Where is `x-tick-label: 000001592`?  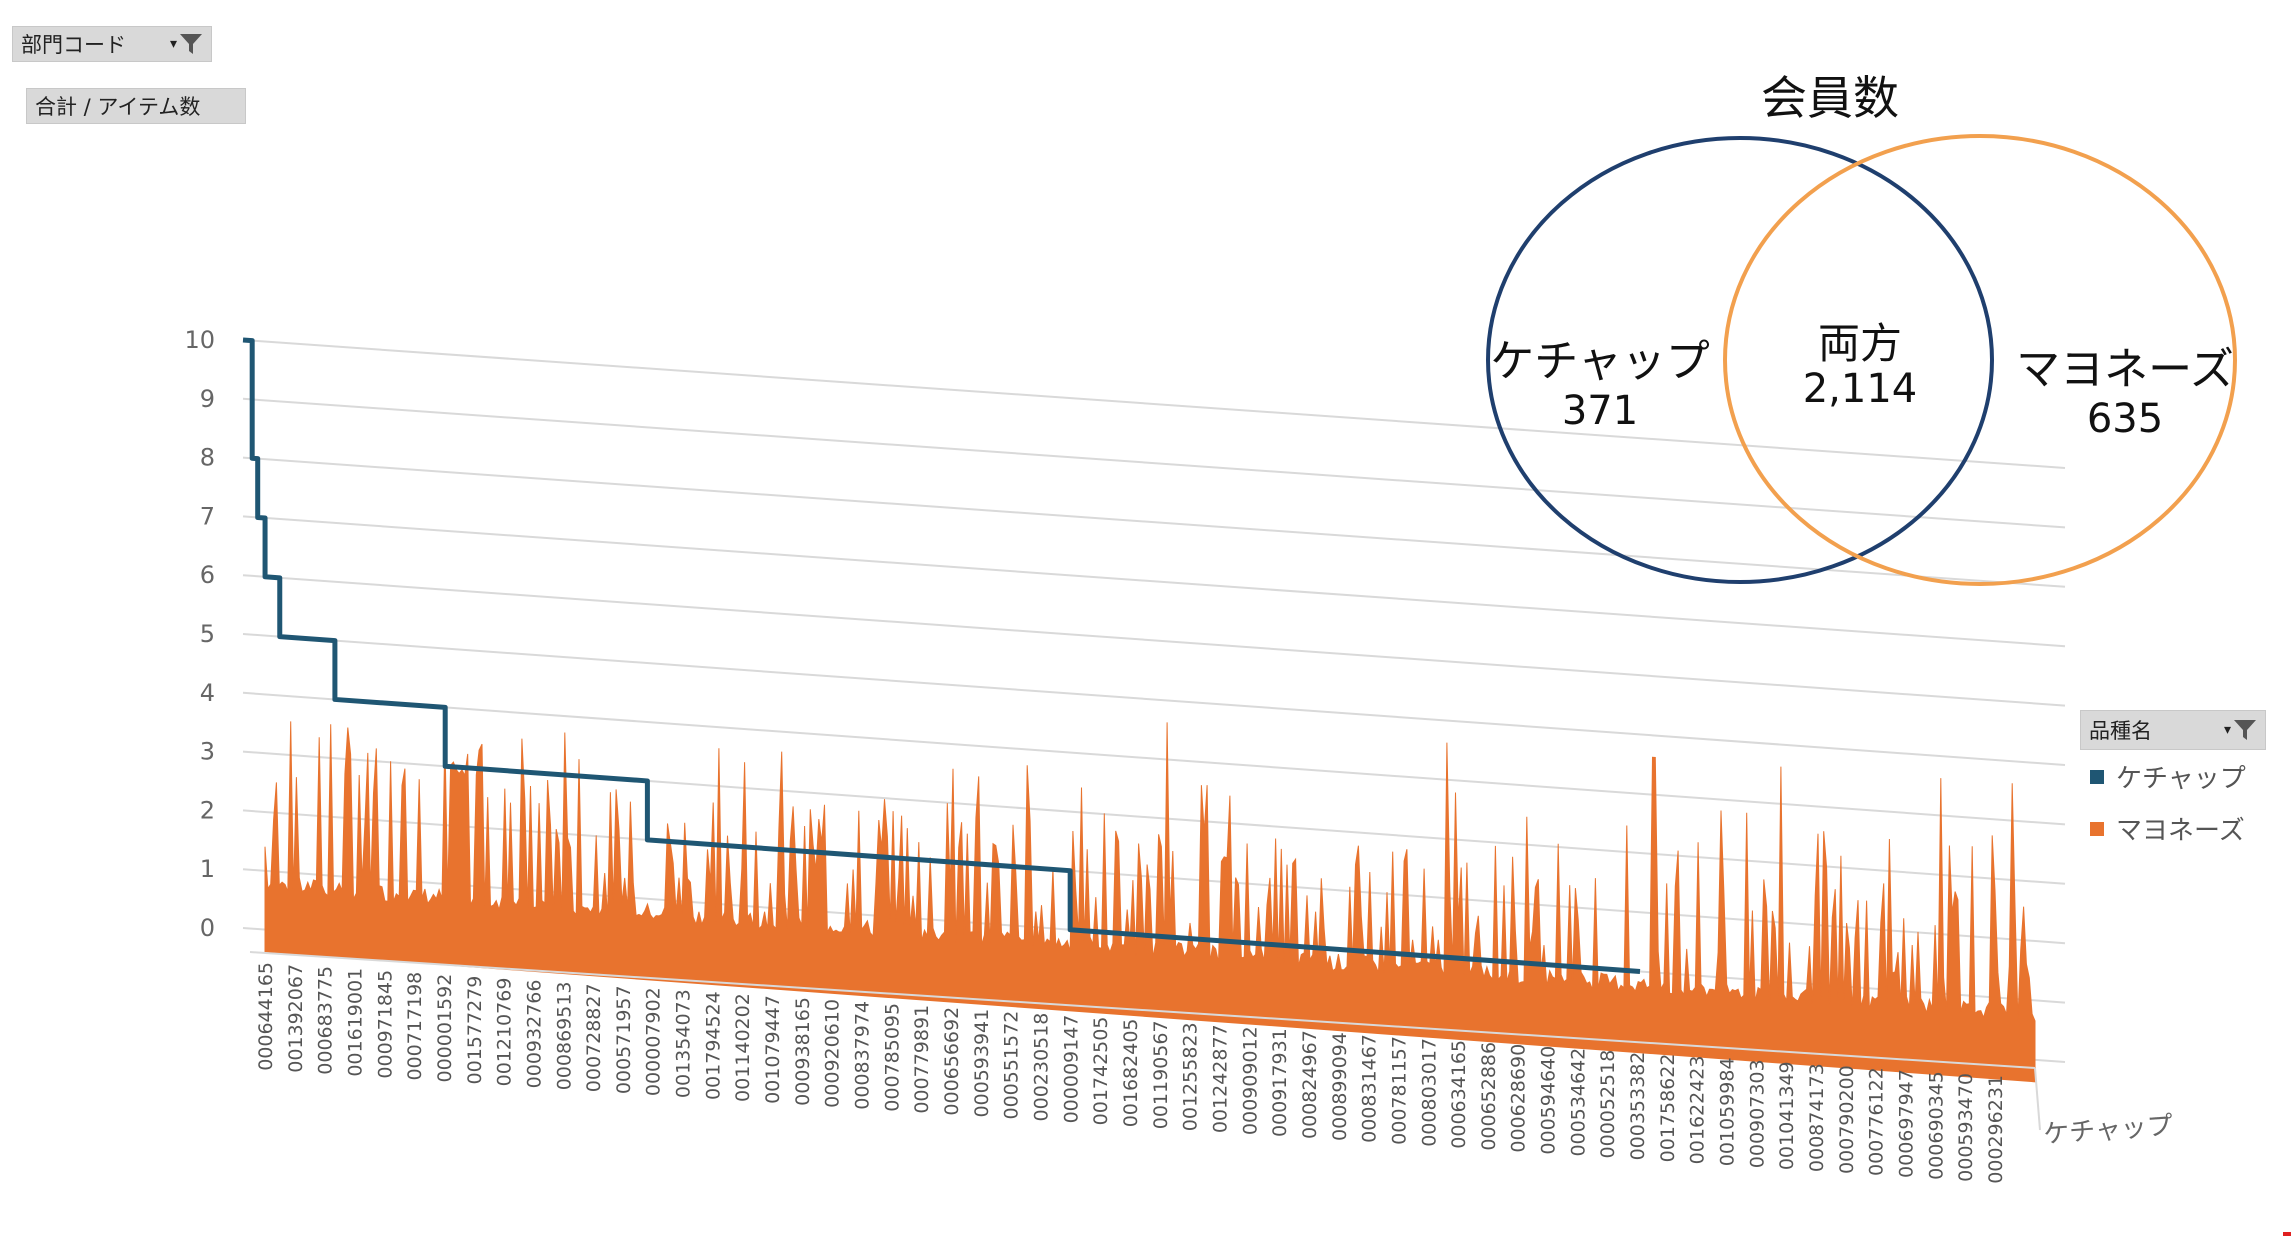
x-tick-label: 000001592 is located at coordinates (445, 1028).